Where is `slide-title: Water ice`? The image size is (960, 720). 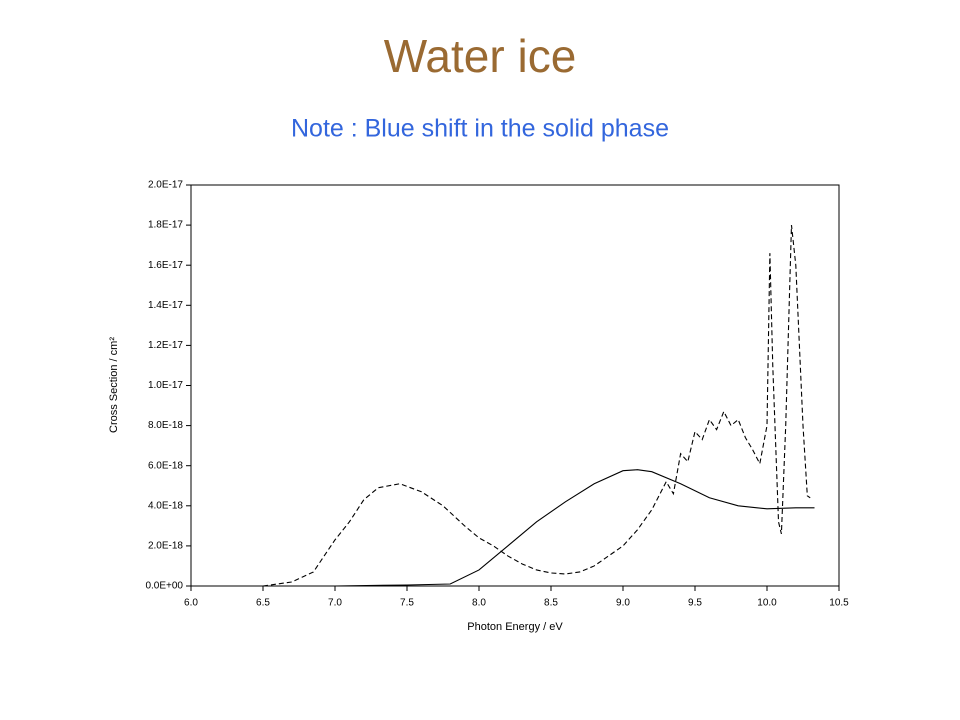
slide-title: Water ice is located at coordinates (480, 56).